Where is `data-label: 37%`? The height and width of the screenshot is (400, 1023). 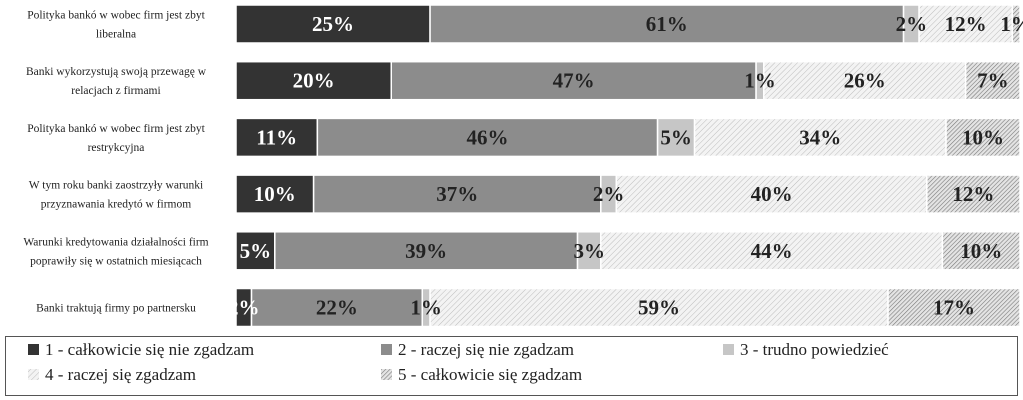 data-label: 37% is located at coordinates (457, 194).